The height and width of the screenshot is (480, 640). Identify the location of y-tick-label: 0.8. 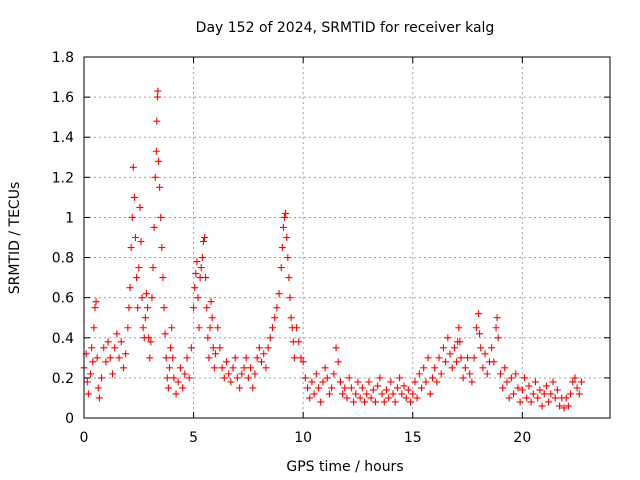
(63, 259).